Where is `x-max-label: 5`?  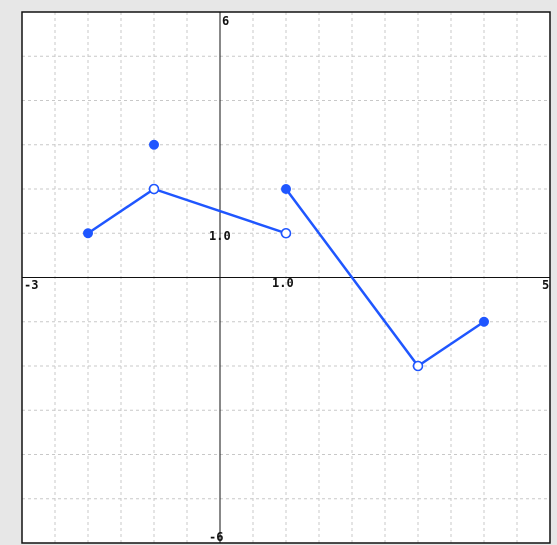
x-max-label: 5 is located at coordinates (545, 285).